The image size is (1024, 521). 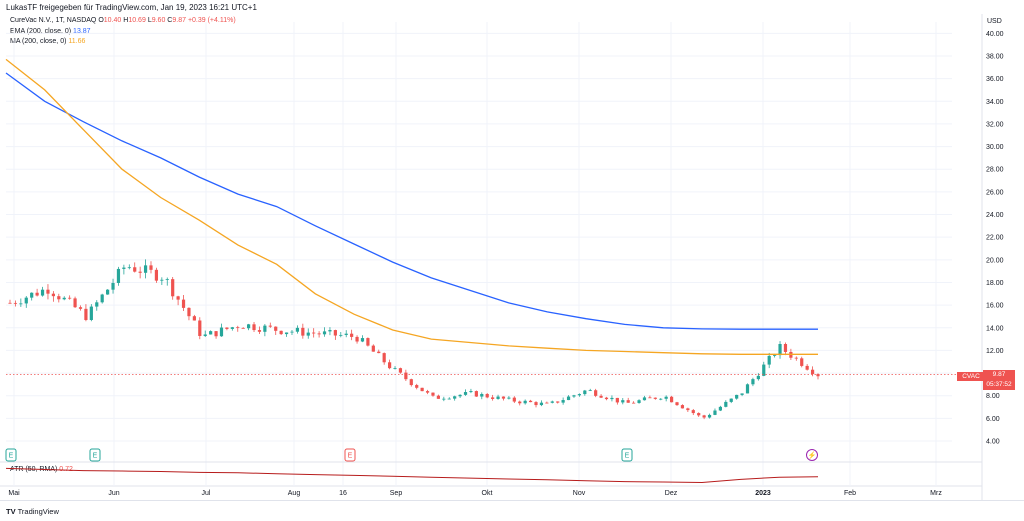 What do you see at coordinates (995, 102) in the screenshot?
I see `price-tick-label: 34.00` at bounding box center [995, 102].